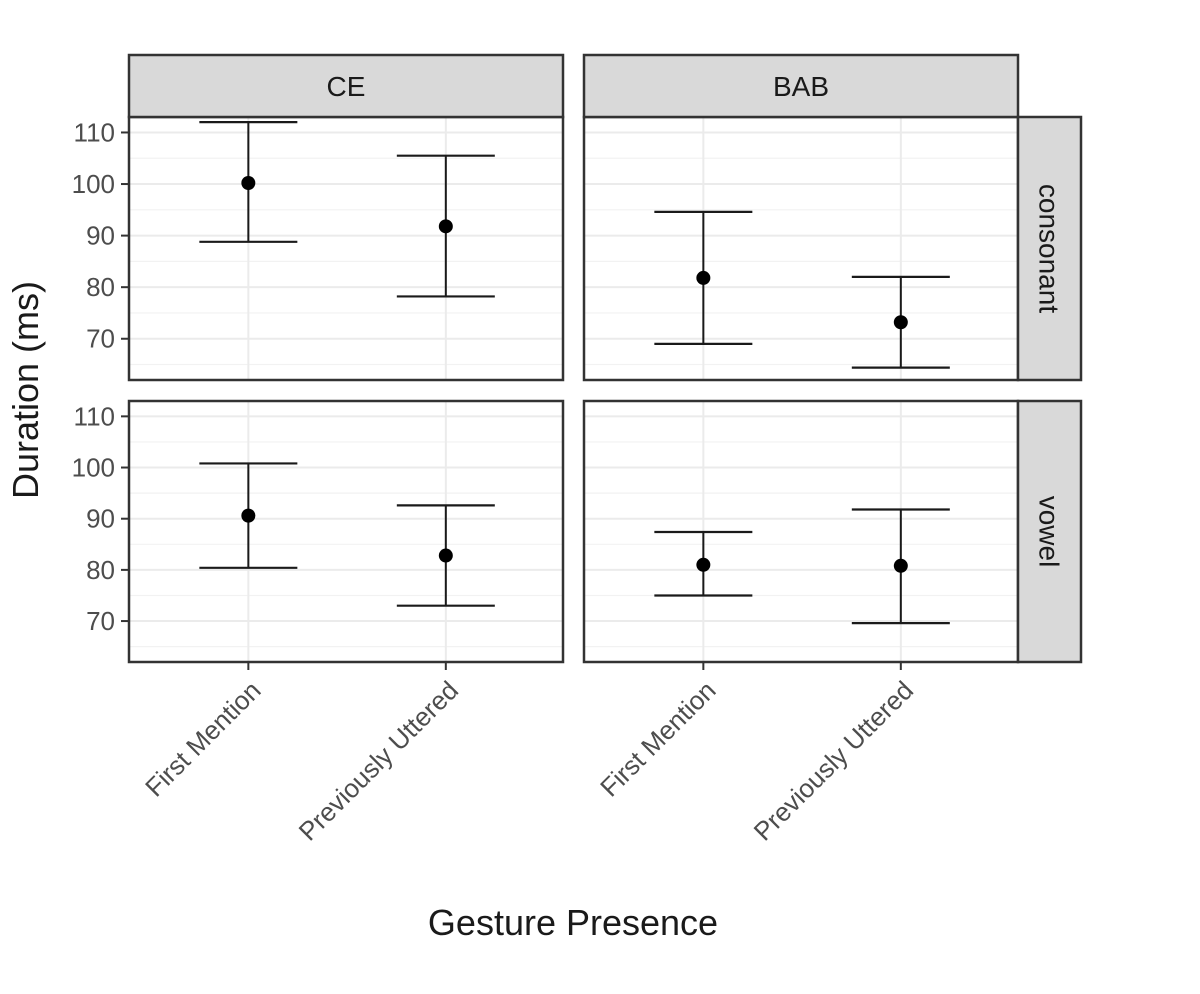 This screenshot has width=1200, height=994. I want to click on strip-label: BAB, so click(801, 86).